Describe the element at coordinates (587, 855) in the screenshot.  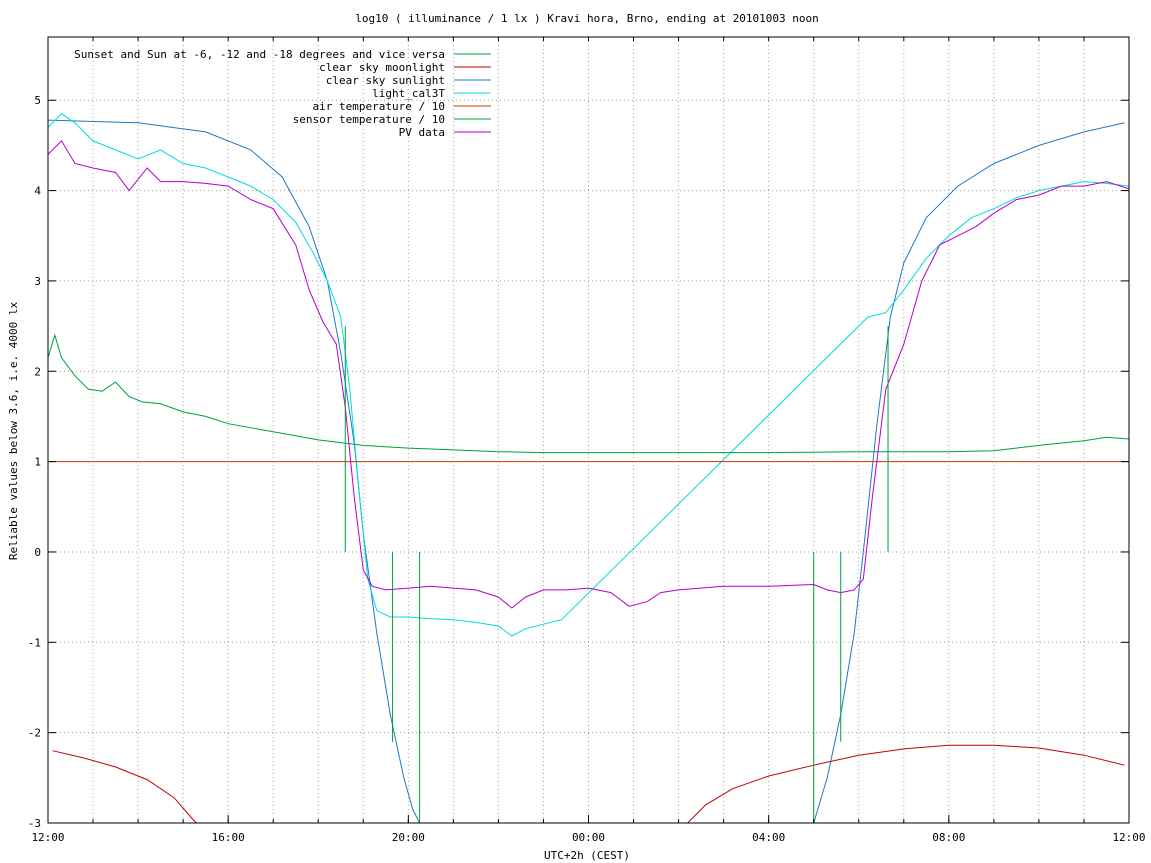
I see `x-axis-label: UTC+2h (CEST)` at that location.